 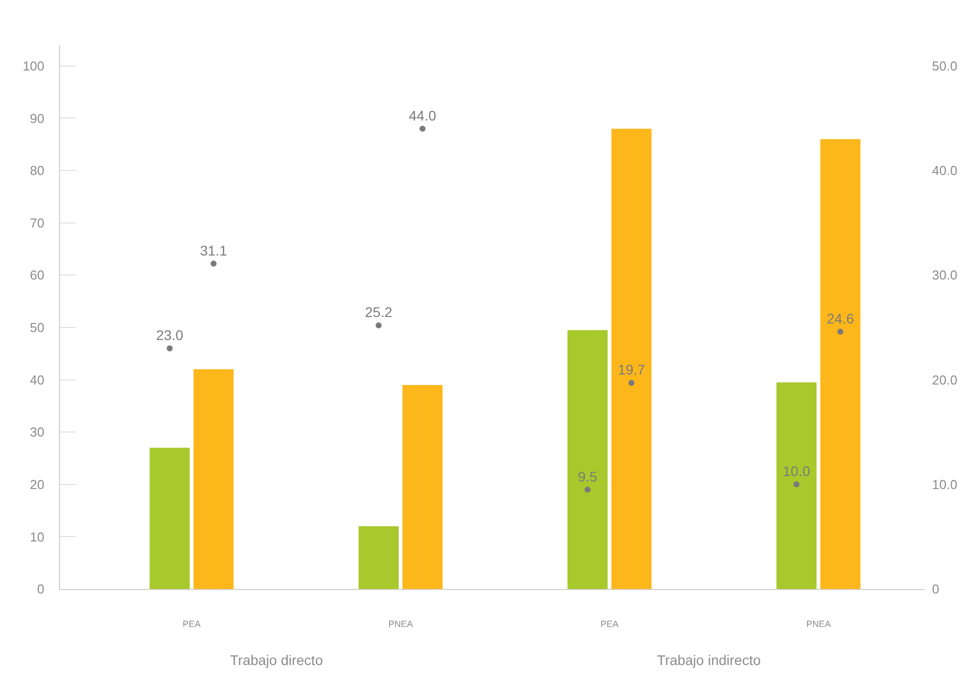 I want to click on data-label: 31.1, so click(x=214, y=250).